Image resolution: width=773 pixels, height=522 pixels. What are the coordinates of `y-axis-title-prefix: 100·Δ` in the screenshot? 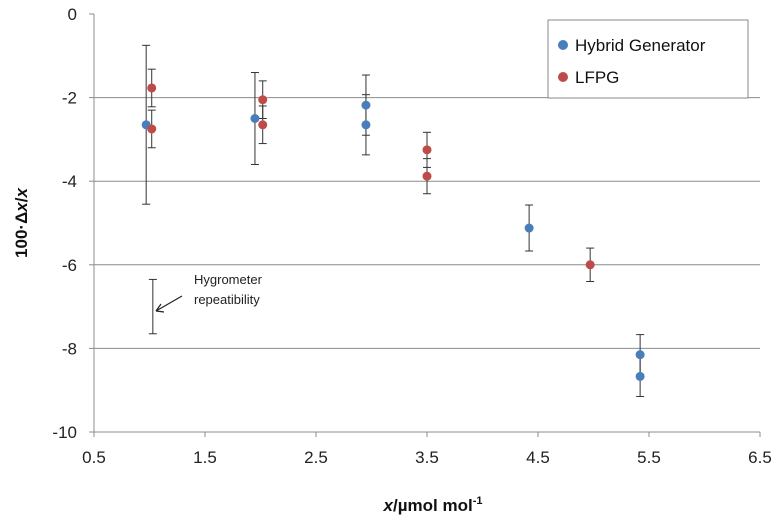 It's located at (21, 235).